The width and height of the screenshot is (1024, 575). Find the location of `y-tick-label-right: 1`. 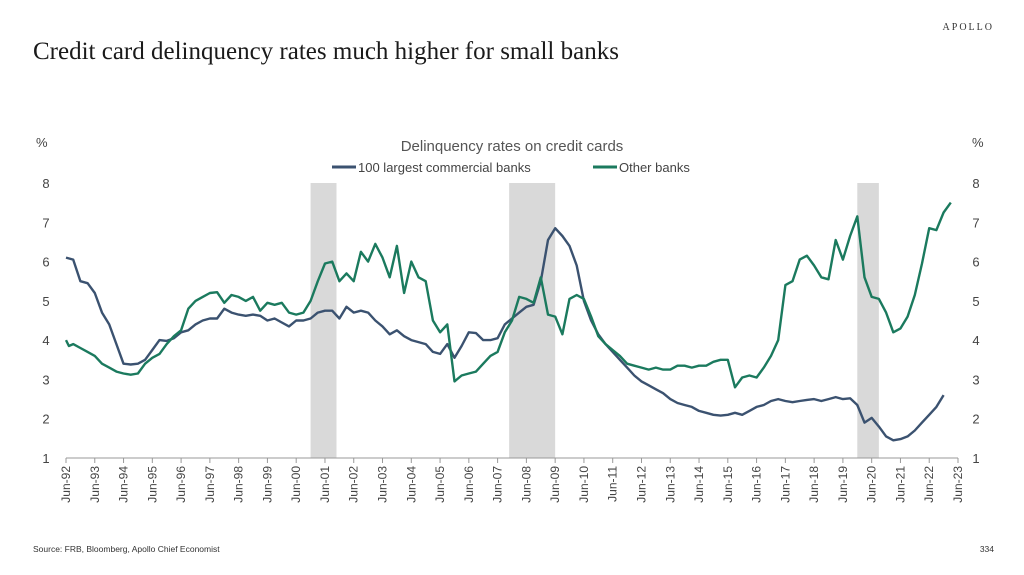

y-tick-label-right: 1 is located at coordinates (975, 458).